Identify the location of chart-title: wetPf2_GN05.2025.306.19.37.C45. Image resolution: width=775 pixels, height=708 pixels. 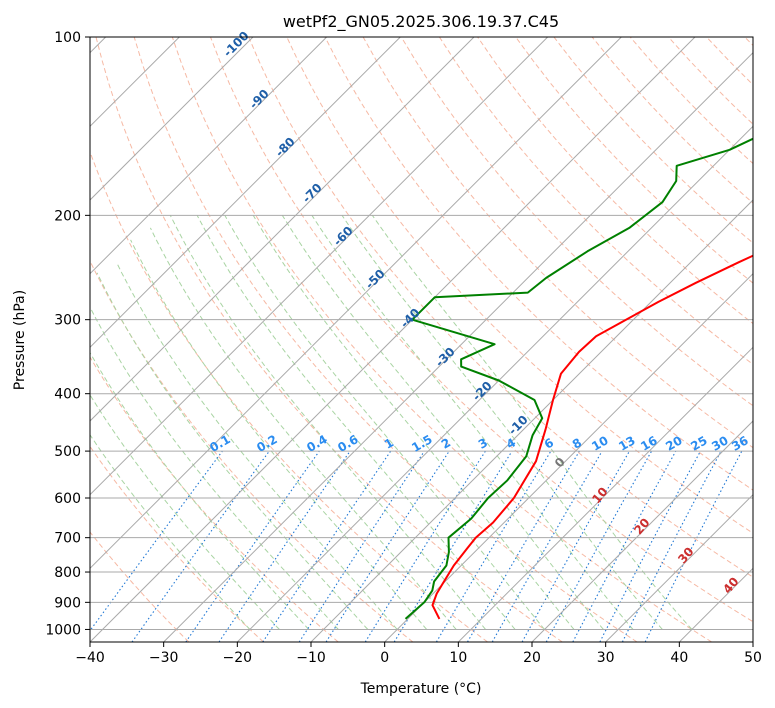
(421, 22).